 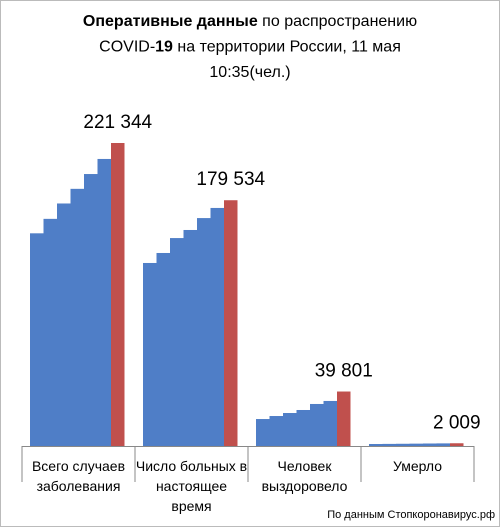 I want to click on title-part: на территории России, 11 мая, so click(x=287, y=47).